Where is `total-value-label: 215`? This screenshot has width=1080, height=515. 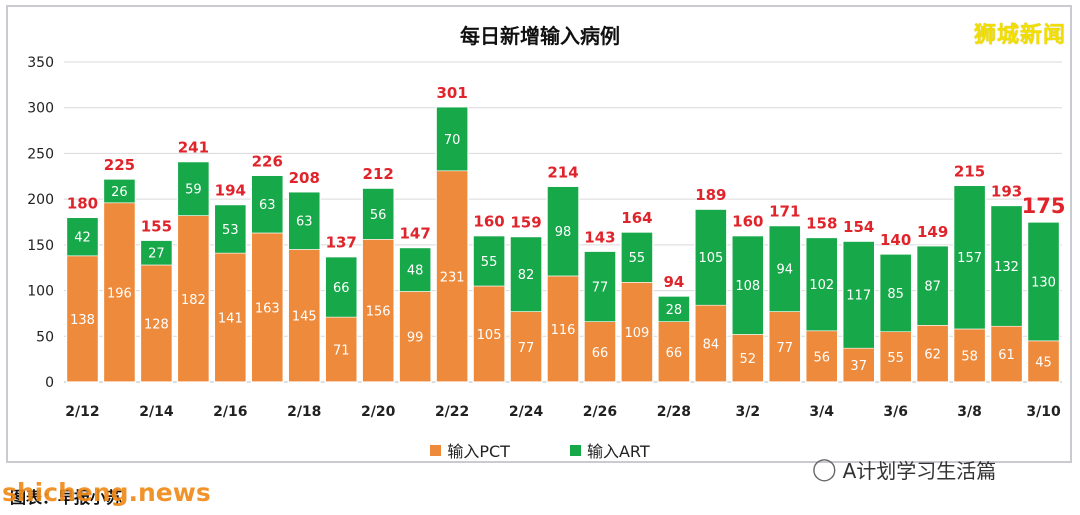
total-value-label: 215 is located at coordinates (969, 171).